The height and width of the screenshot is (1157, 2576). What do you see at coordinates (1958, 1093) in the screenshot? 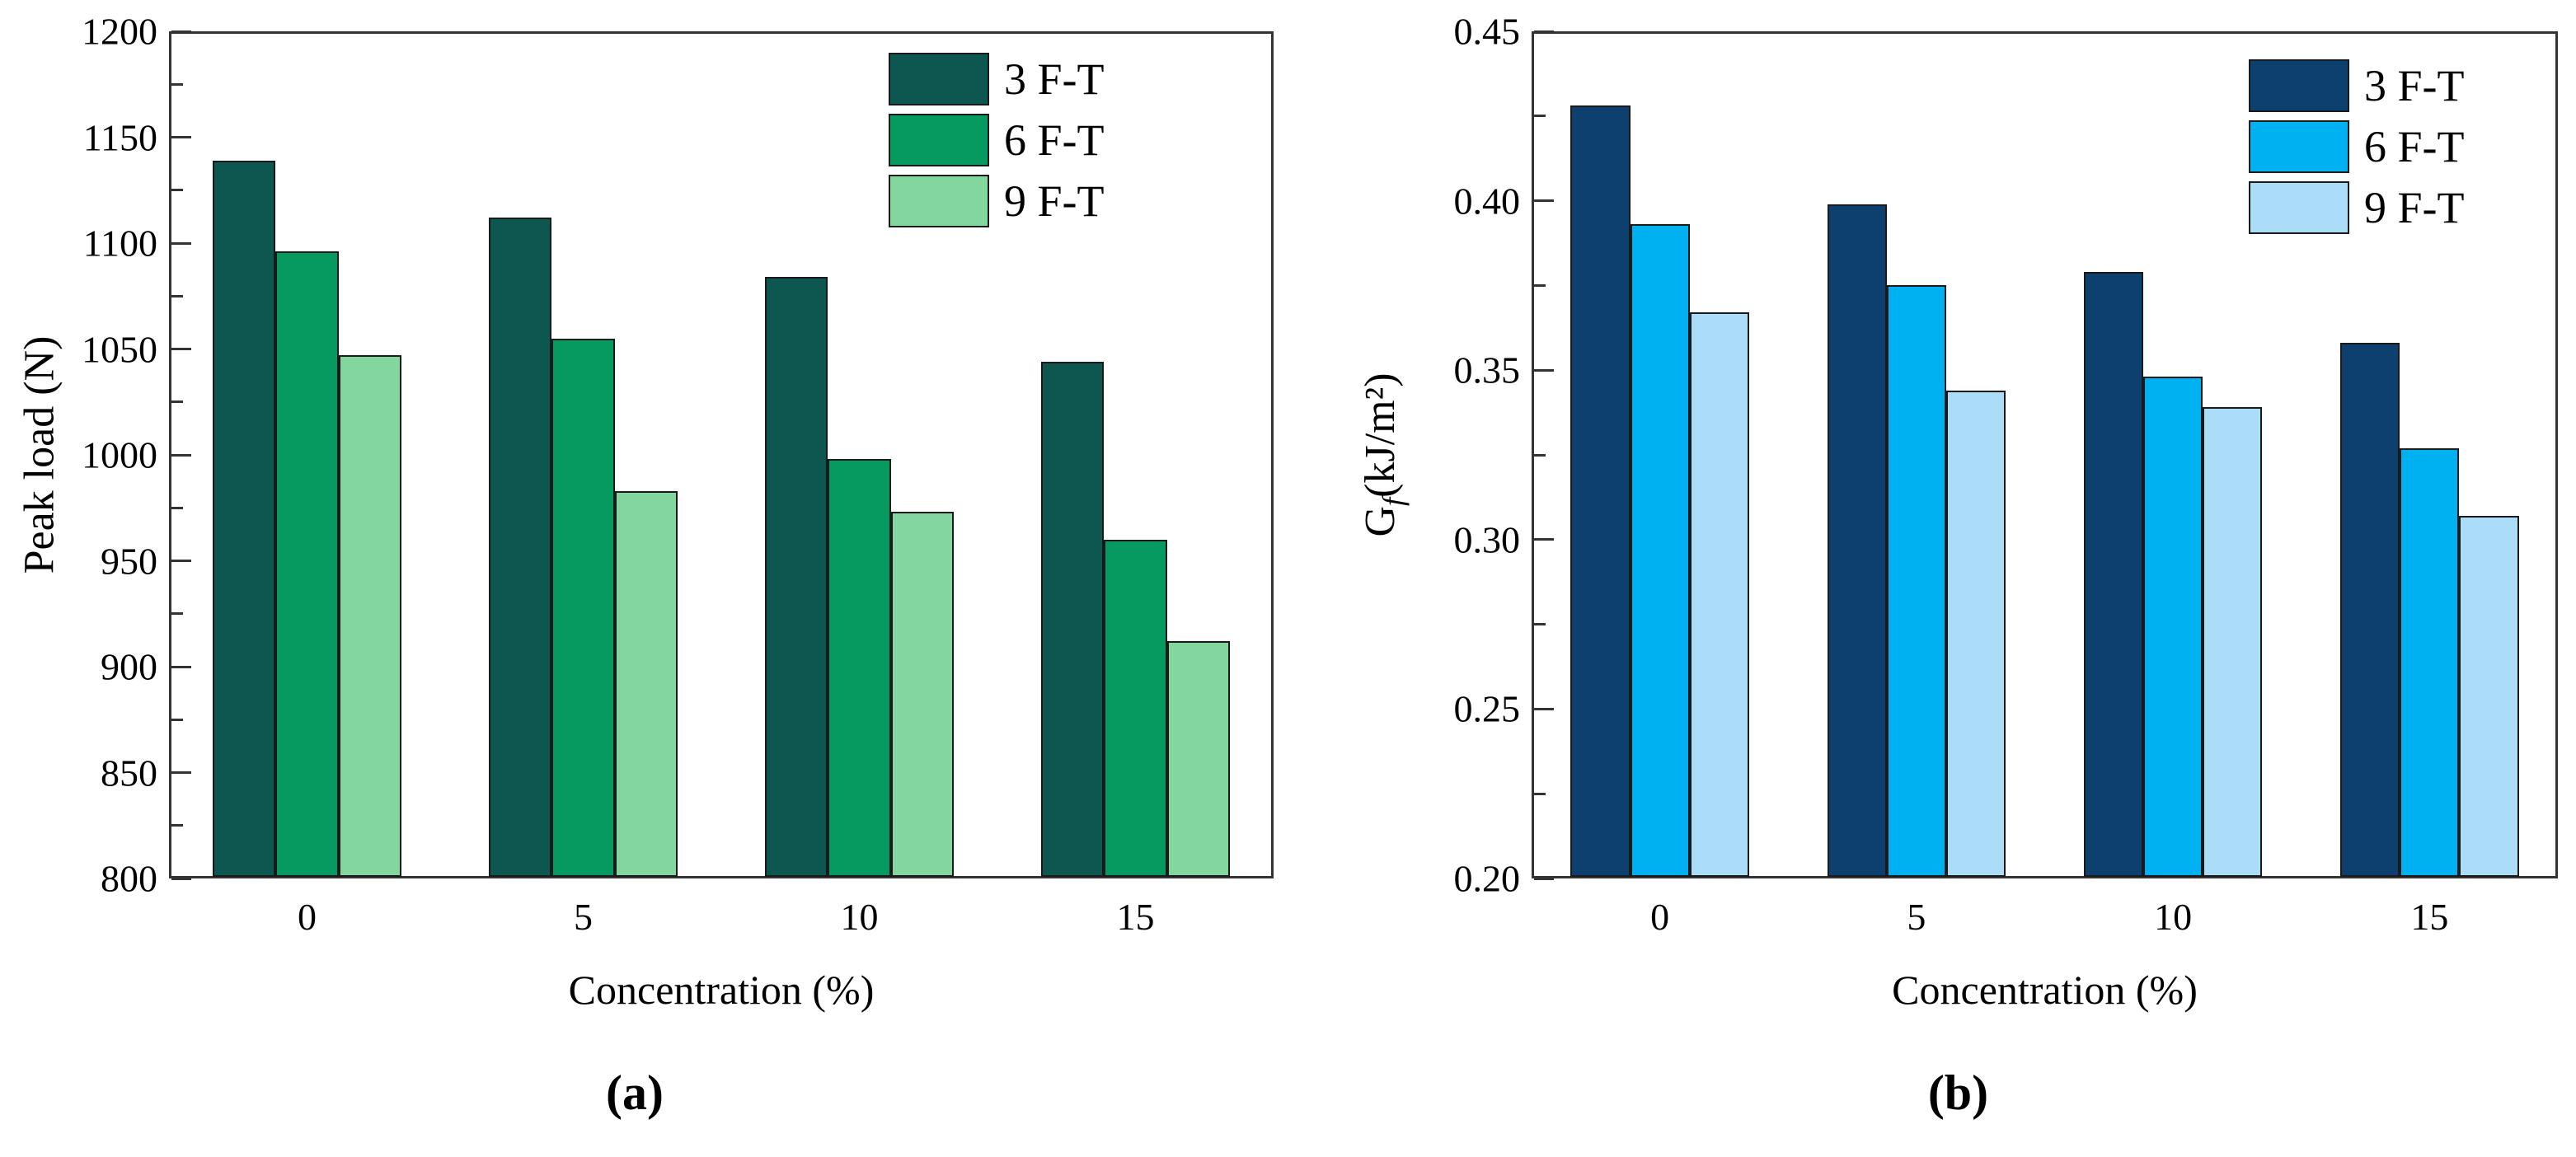
I see `panel-sublabel: (b)` at bounding box center [1958, 1093].